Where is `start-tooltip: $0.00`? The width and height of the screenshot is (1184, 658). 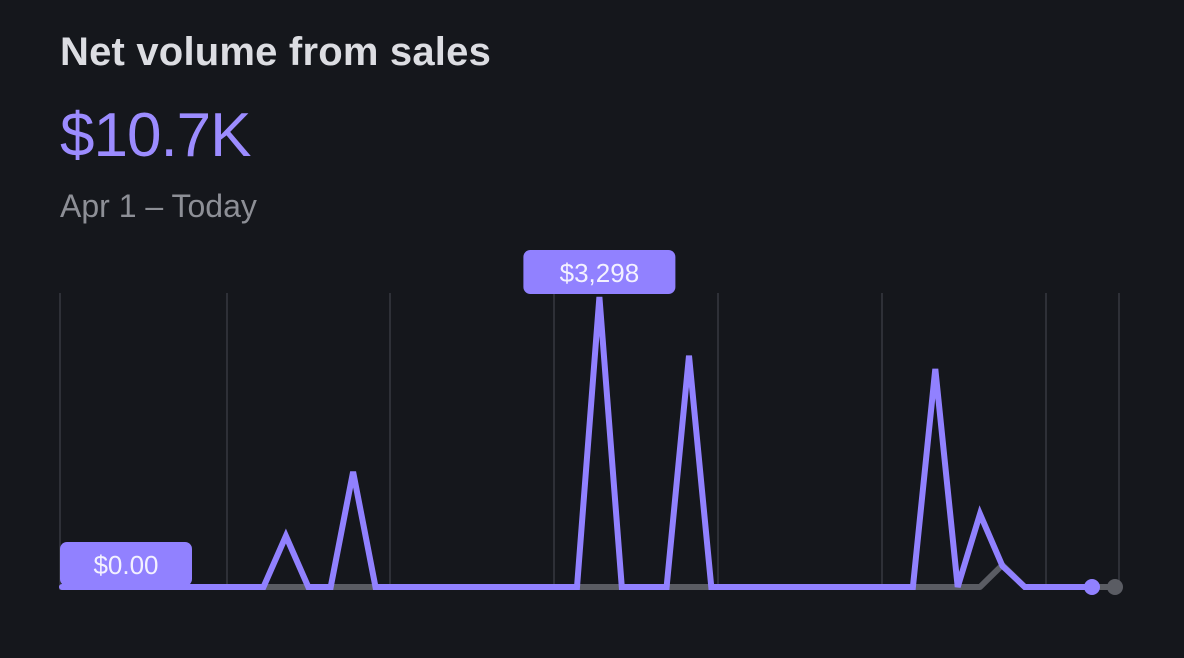
start-tooltip: $0.00 is located at coordinates (126, 564).